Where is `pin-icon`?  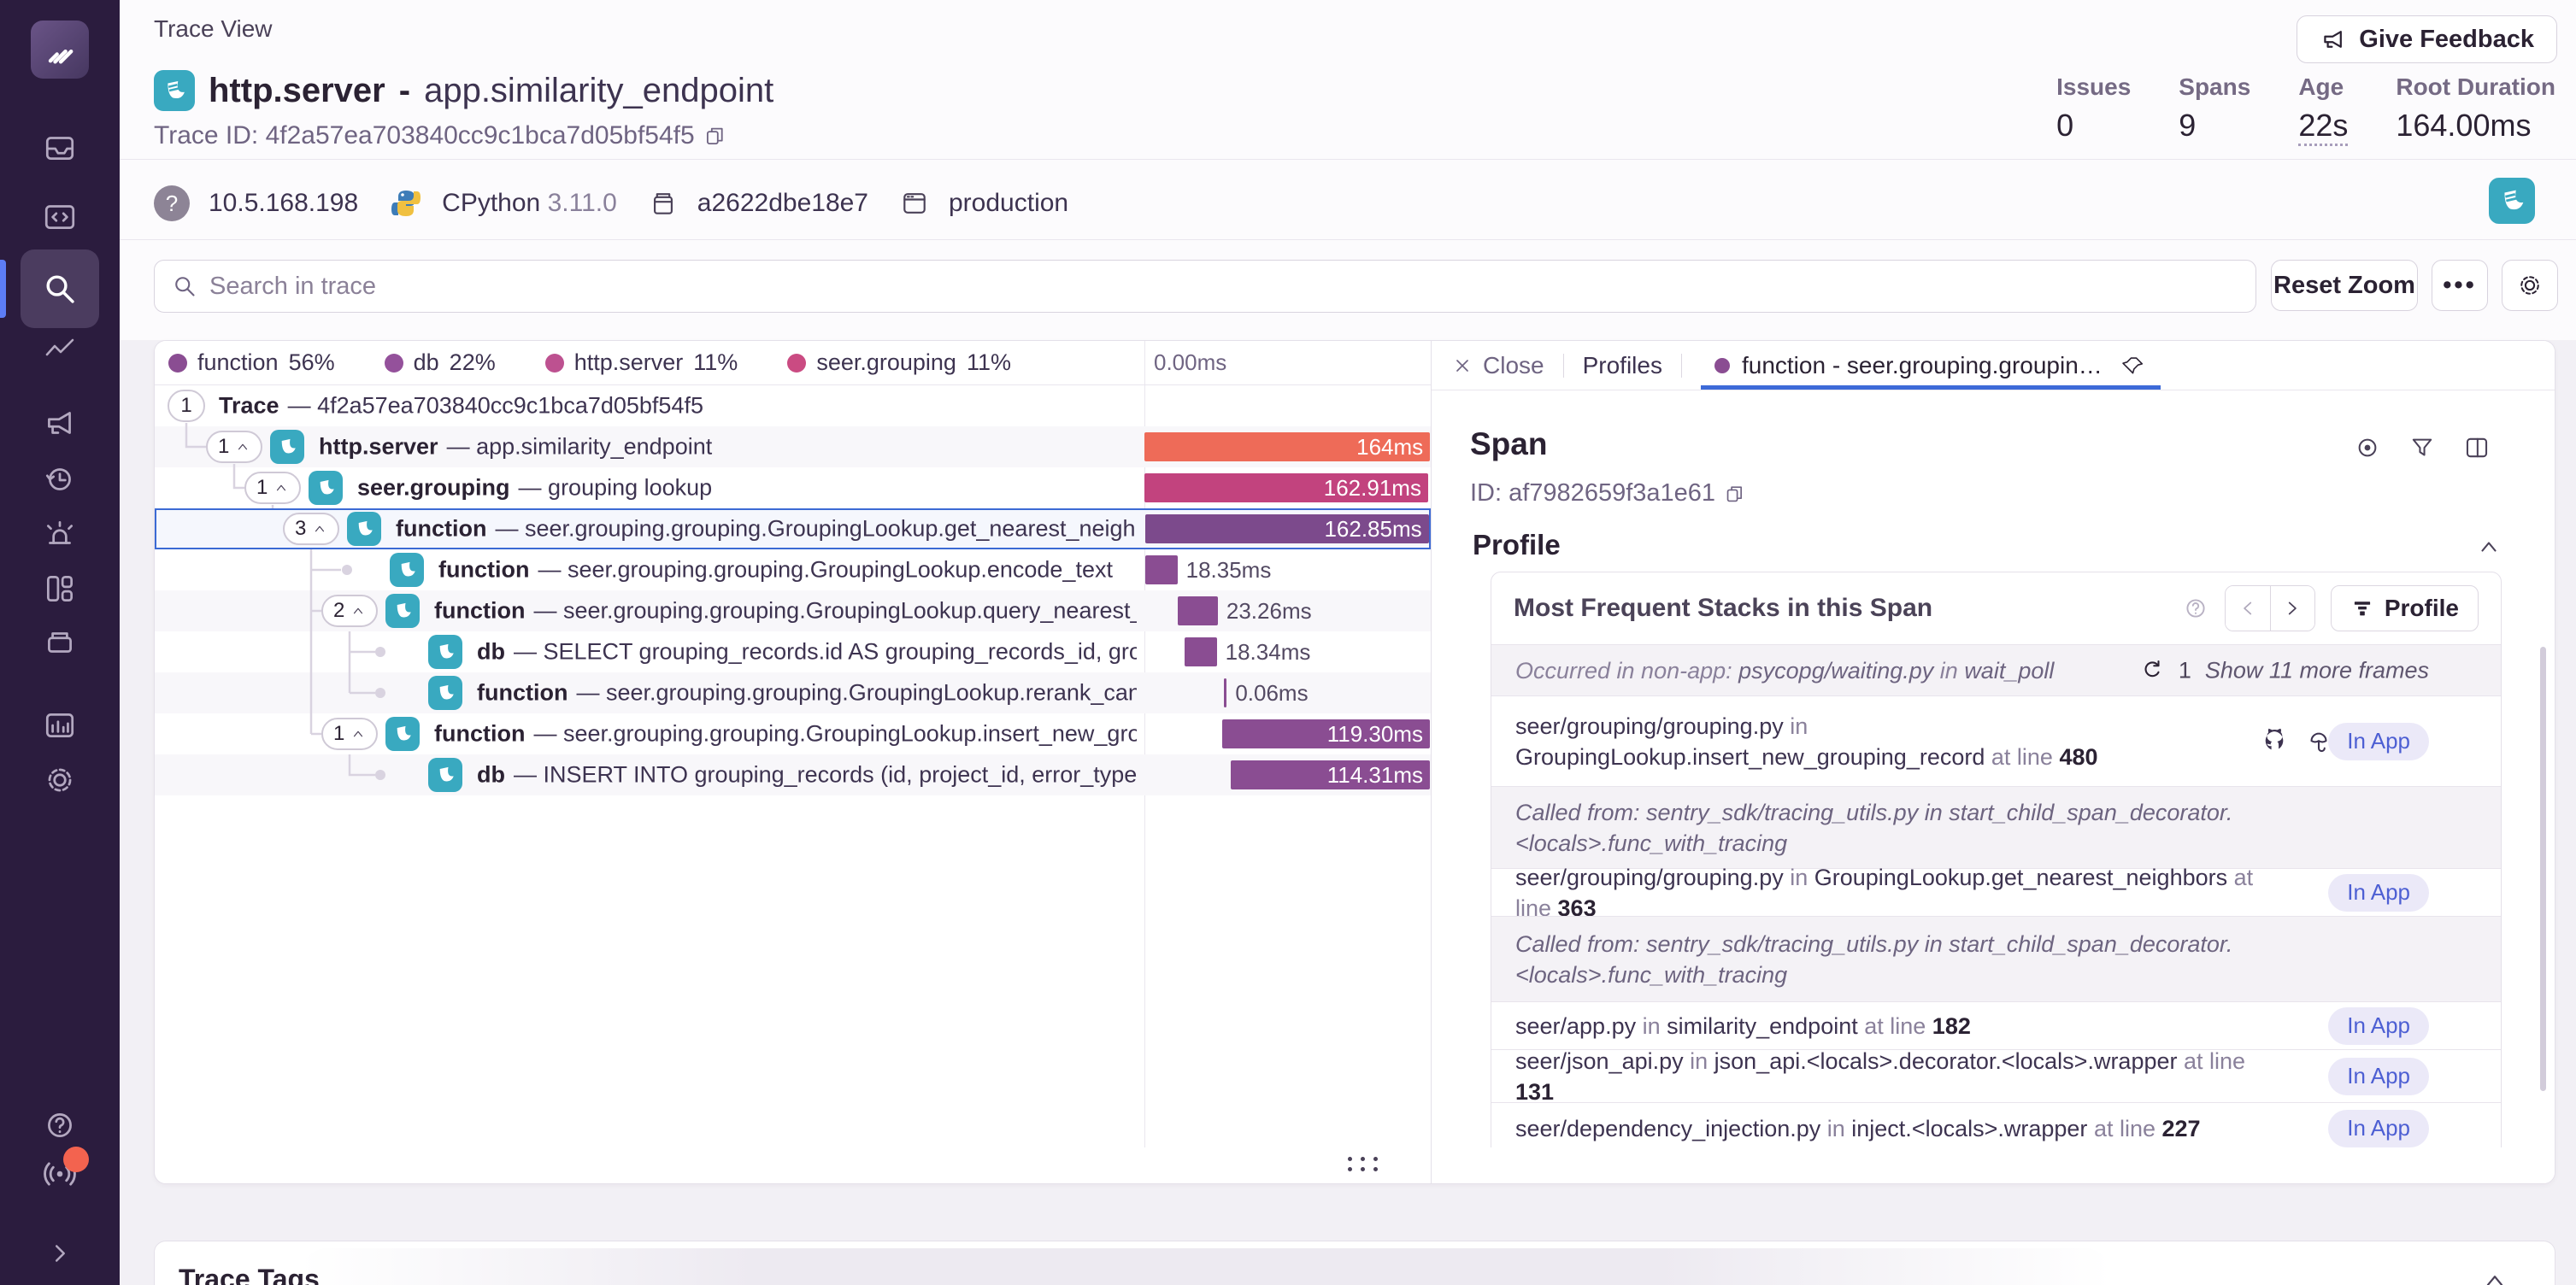
pin-icon is located at coordinates (2134, 365).